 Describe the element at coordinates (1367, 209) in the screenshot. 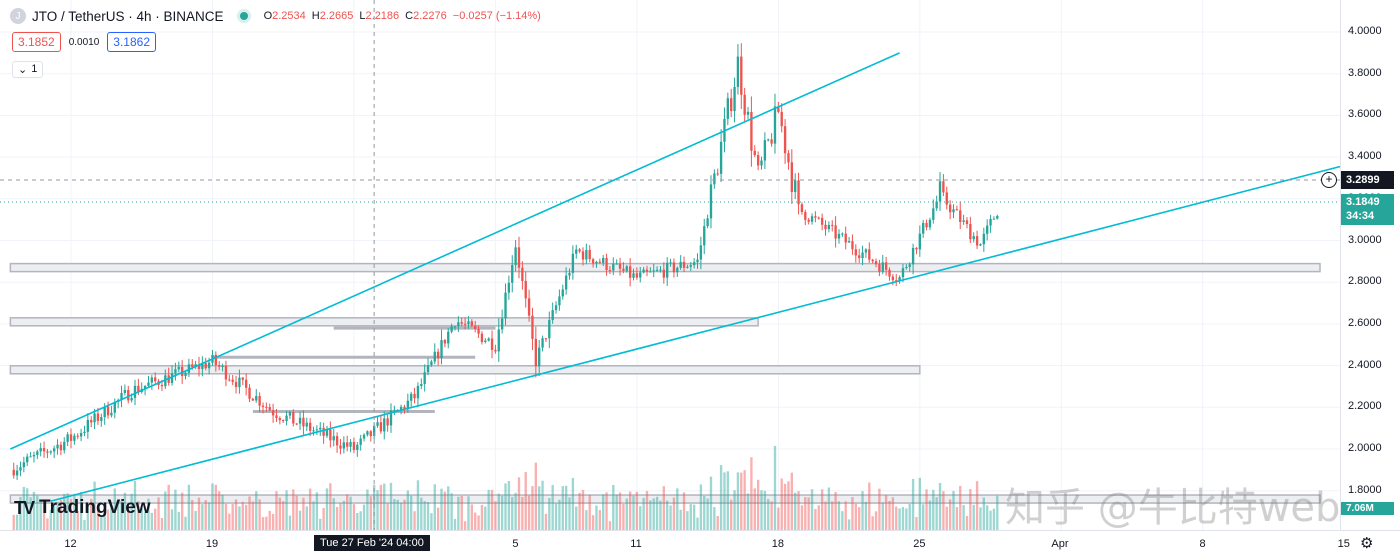

I see `last-price-tag: 3.1849 34:34` at that location.